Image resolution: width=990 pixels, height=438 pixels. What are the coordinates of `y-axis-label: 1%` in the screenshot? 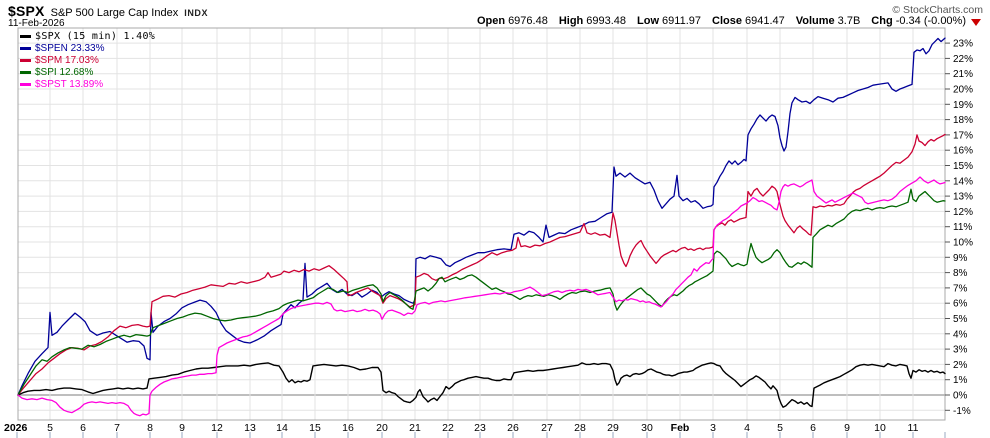 It's located at (960, 380).